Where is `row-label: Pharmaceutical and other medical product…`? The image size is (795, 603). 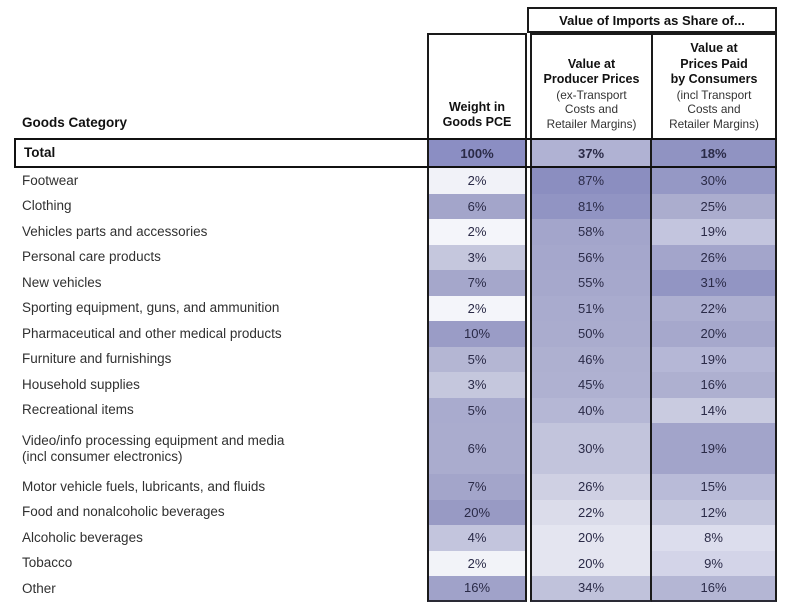
row-label: Pharmaceutical and other medical product… is located at coordinates (220, 334).